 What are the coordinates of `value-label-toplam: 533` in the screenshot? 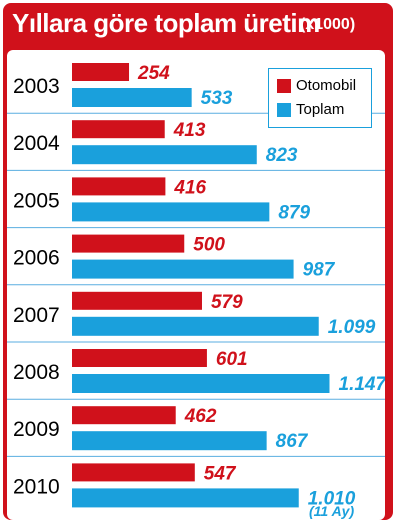 It's located at (217, 98).